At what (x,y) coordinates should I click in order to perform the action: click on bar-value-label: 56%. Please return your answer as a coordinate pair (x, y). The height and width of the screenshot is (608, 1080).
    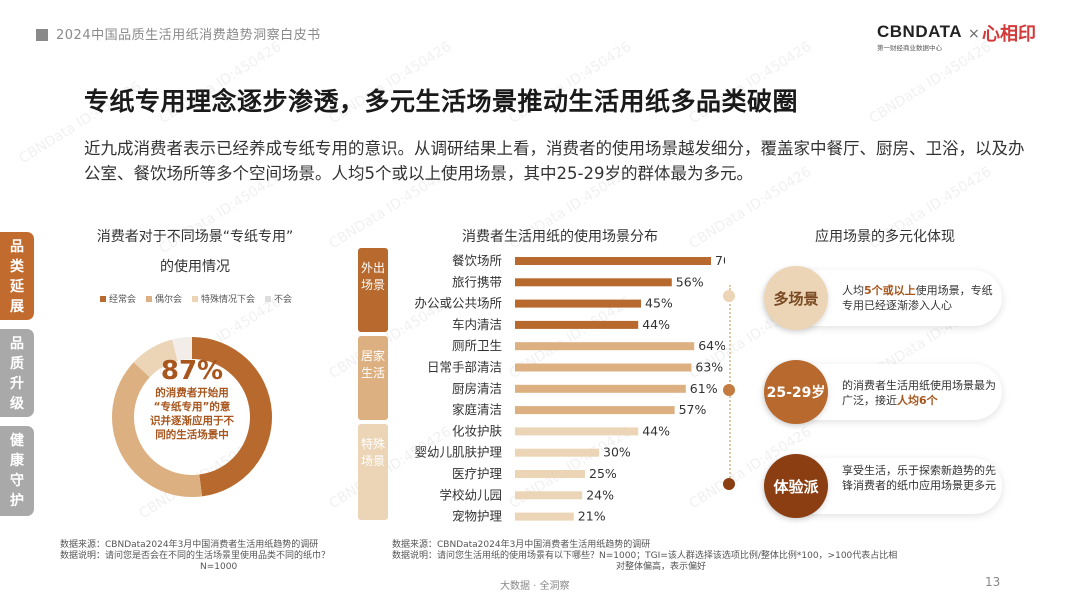
    Looking at the image, I should click on (690, 281).